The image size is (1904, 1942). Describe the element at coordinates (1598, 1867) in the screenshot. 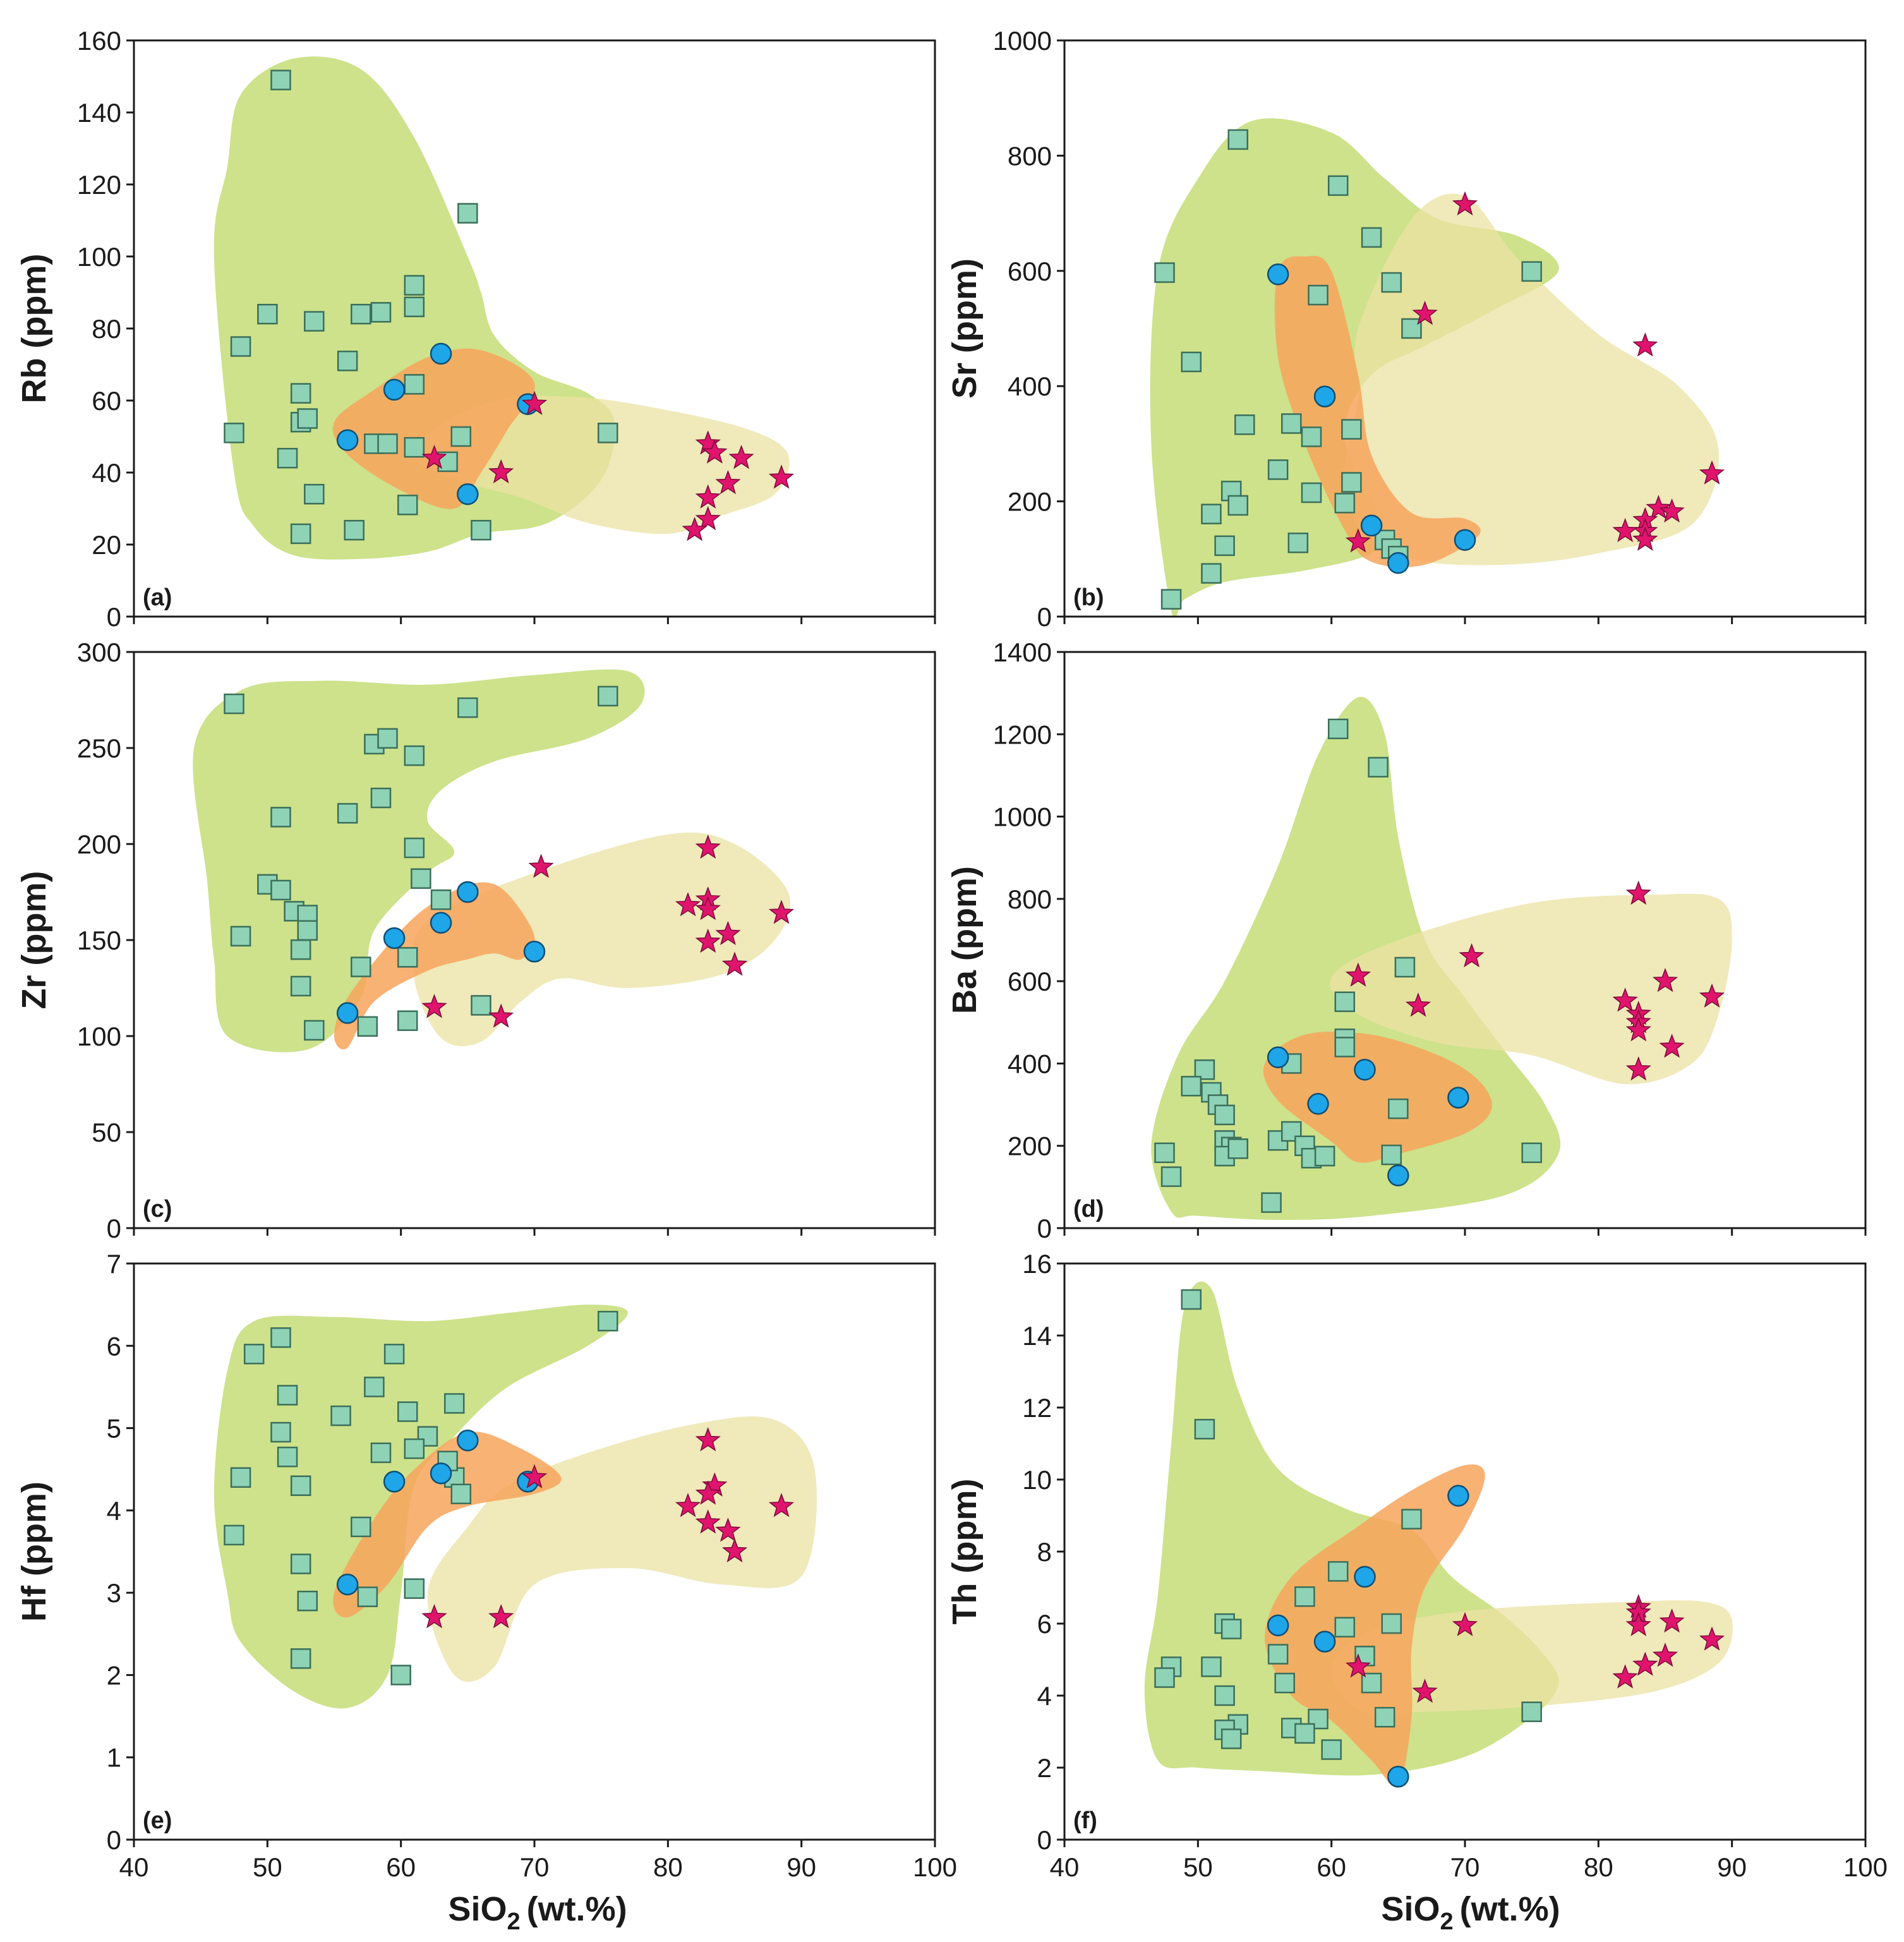

I see `x-tick-label-f-4: 80` at that location.